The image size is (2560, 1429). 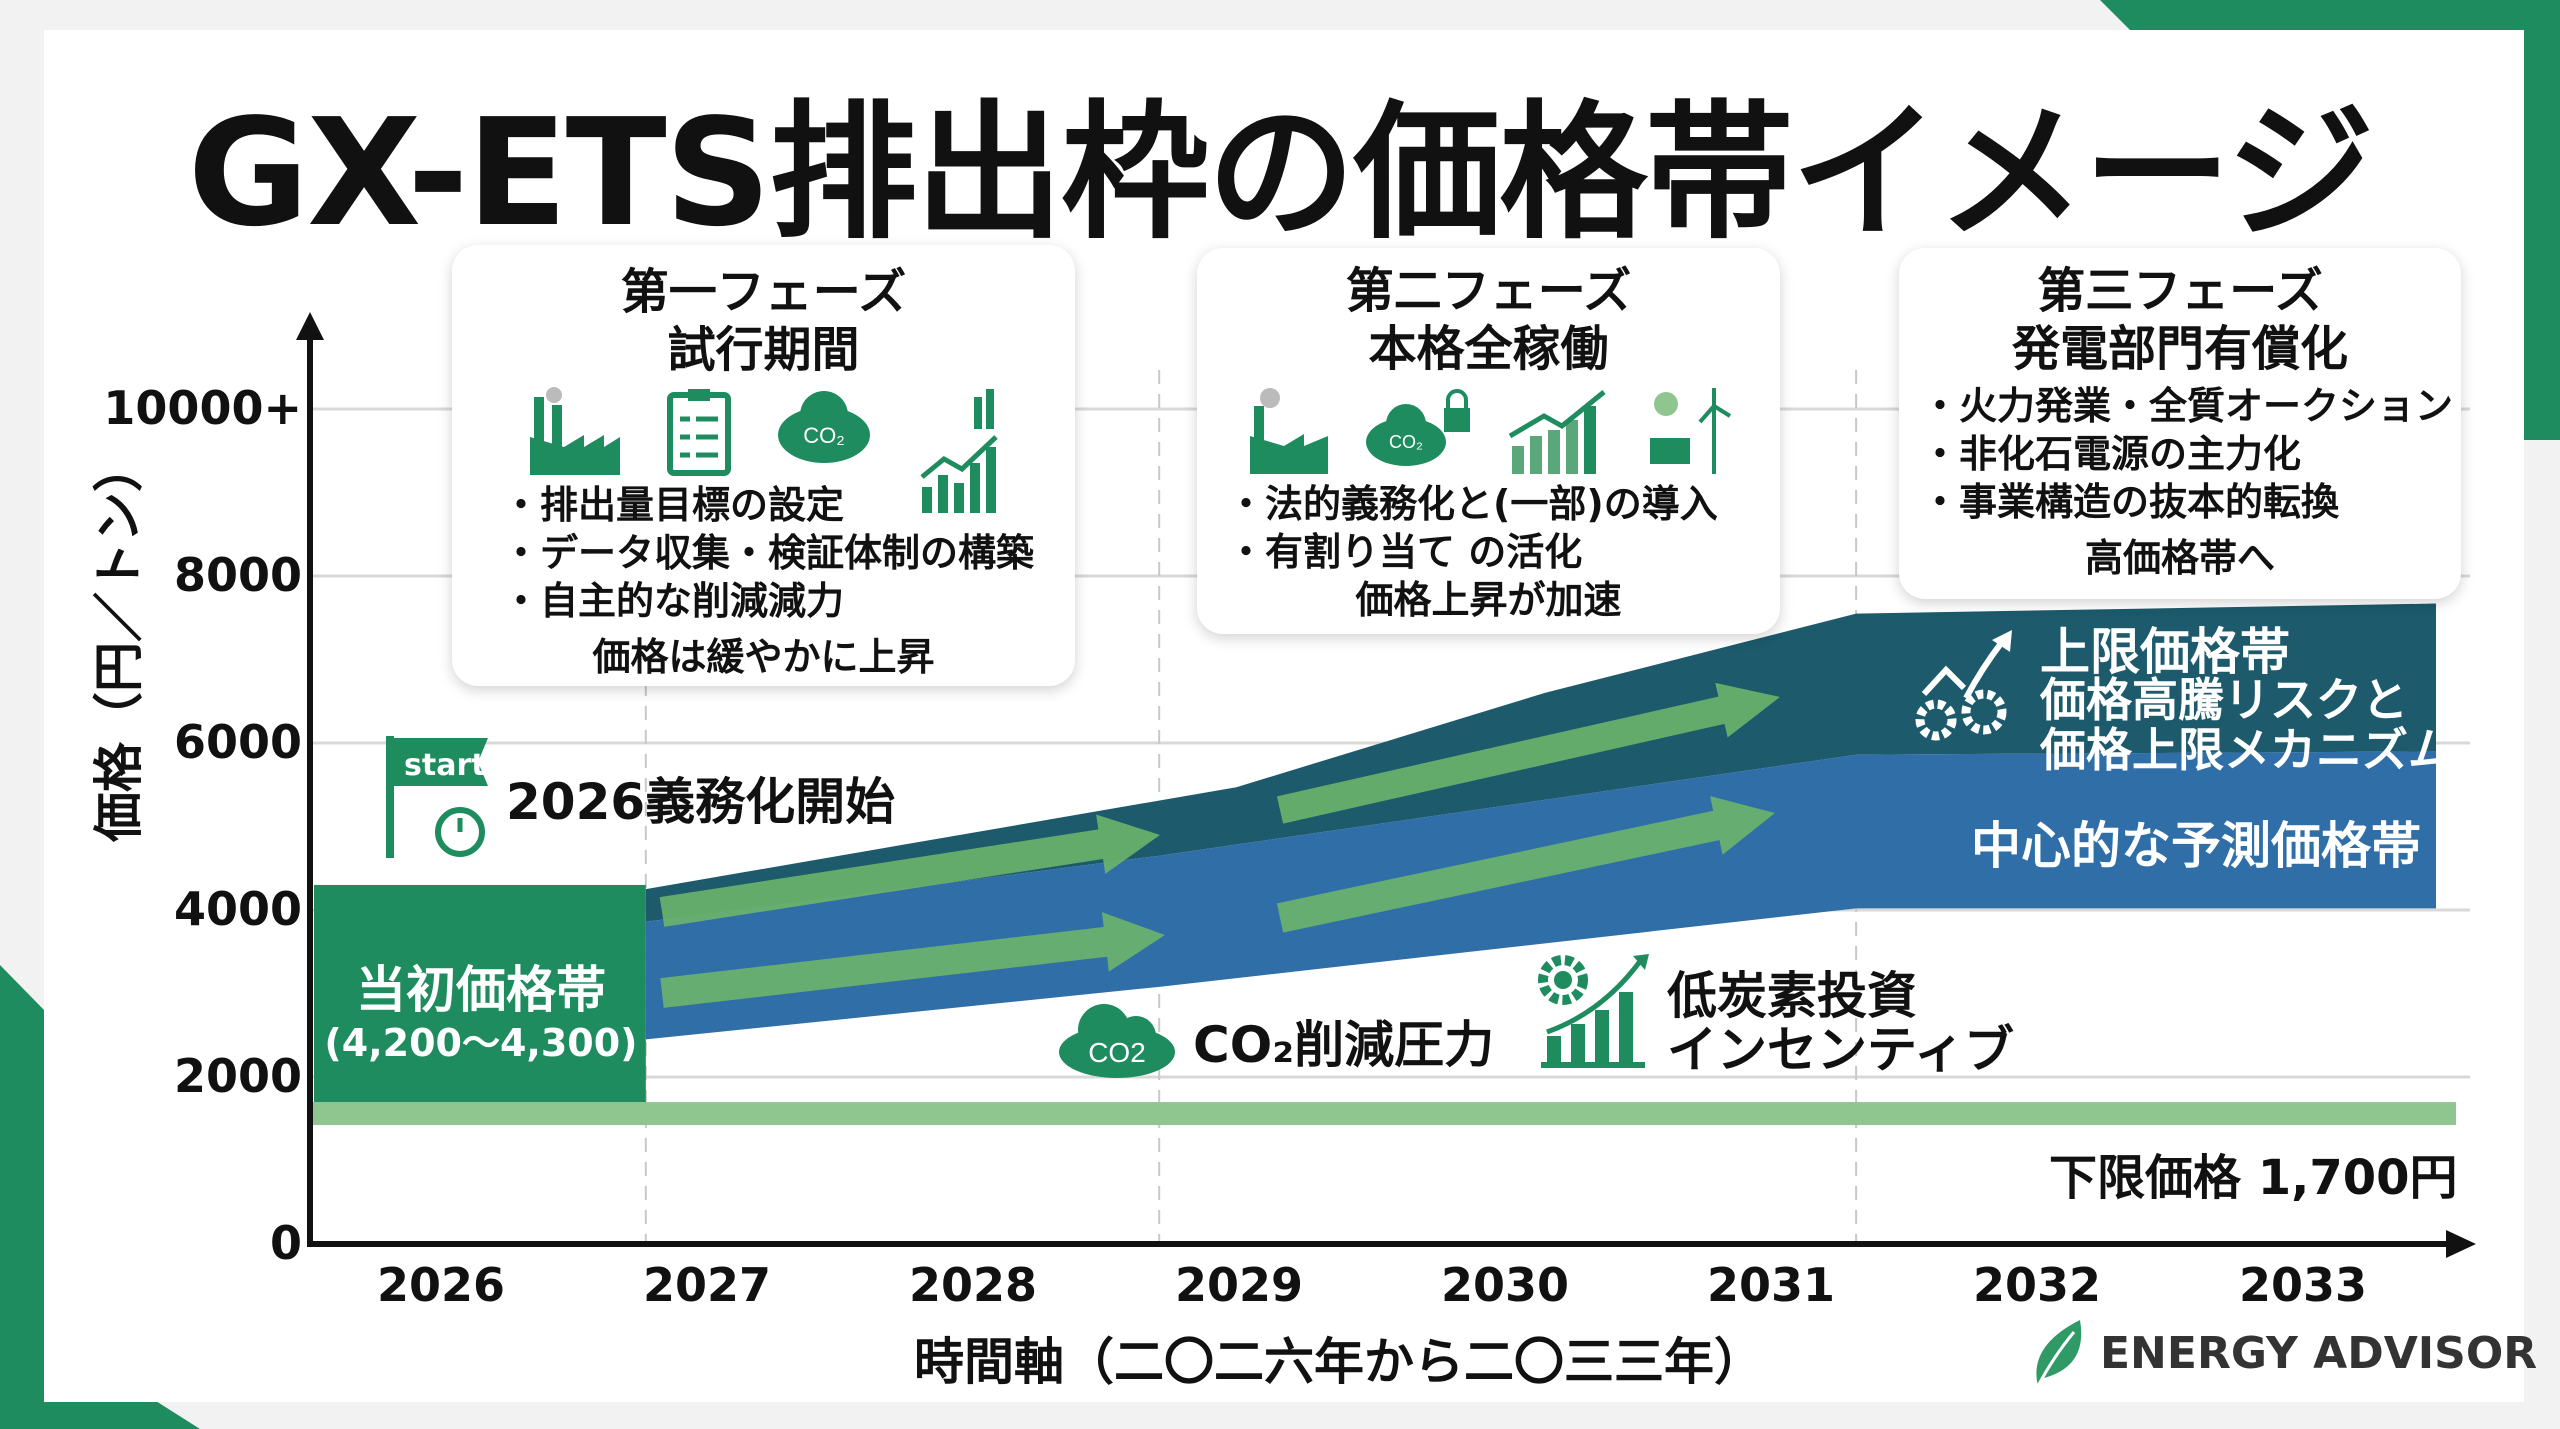 I want to click on initial-band-title: 当初価格帯, so click(x=481, y=990).